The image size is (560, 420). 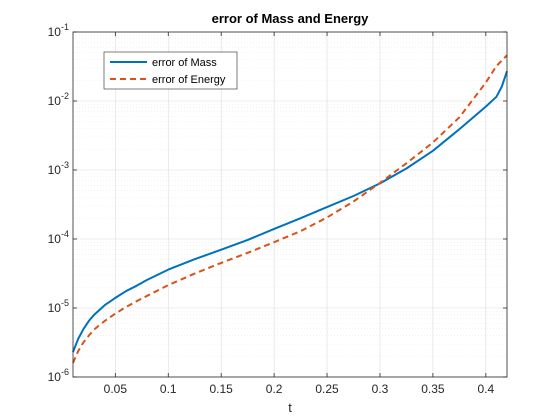 I want to click on legend-label-energy: error of Energy, so click(x=189, y=80).